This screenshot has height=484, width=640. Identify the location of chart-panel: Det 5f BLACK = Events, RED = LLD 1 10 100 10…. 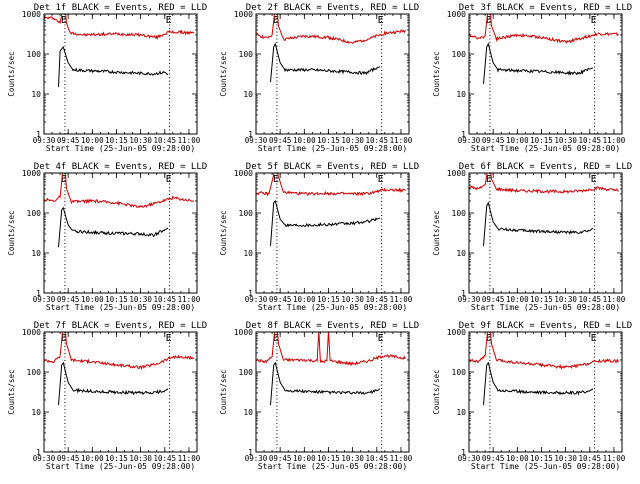
(319, 237).